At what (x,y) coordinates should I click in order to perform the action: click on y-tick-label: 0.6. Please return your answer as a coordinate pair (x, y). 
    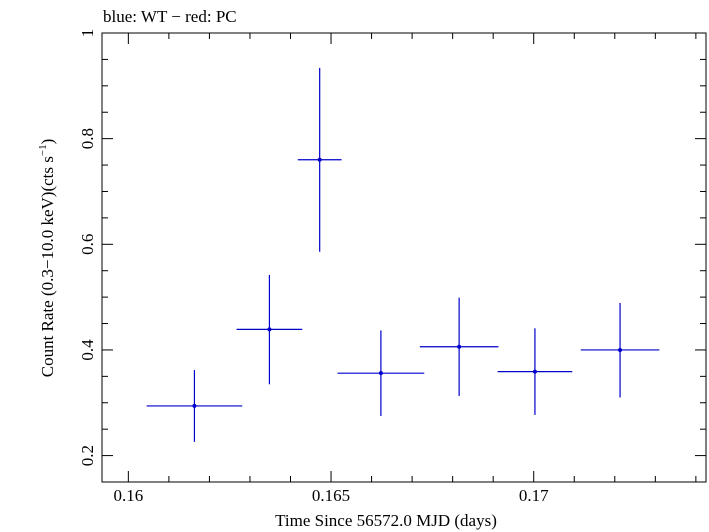
    Looking at the image, I should click on (87, 244).